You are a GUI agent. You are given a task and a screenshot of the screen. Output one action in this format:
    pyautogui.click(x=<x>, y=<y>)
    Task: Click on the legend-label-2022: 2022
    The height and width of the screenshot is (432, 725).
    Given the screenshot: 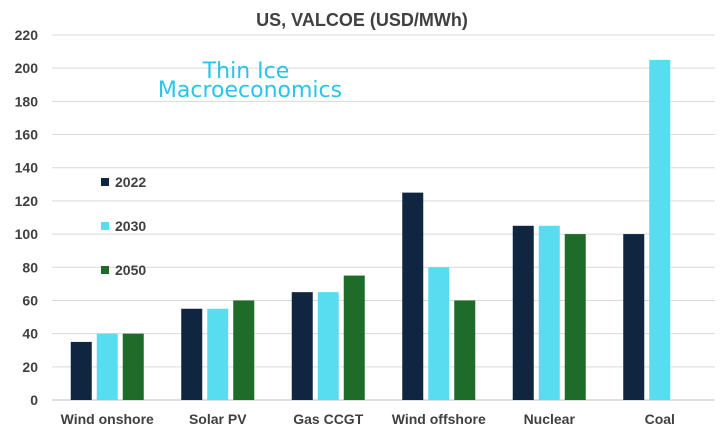 What is the action you would take?
    pyautogui.click(x=130, y=182)
    